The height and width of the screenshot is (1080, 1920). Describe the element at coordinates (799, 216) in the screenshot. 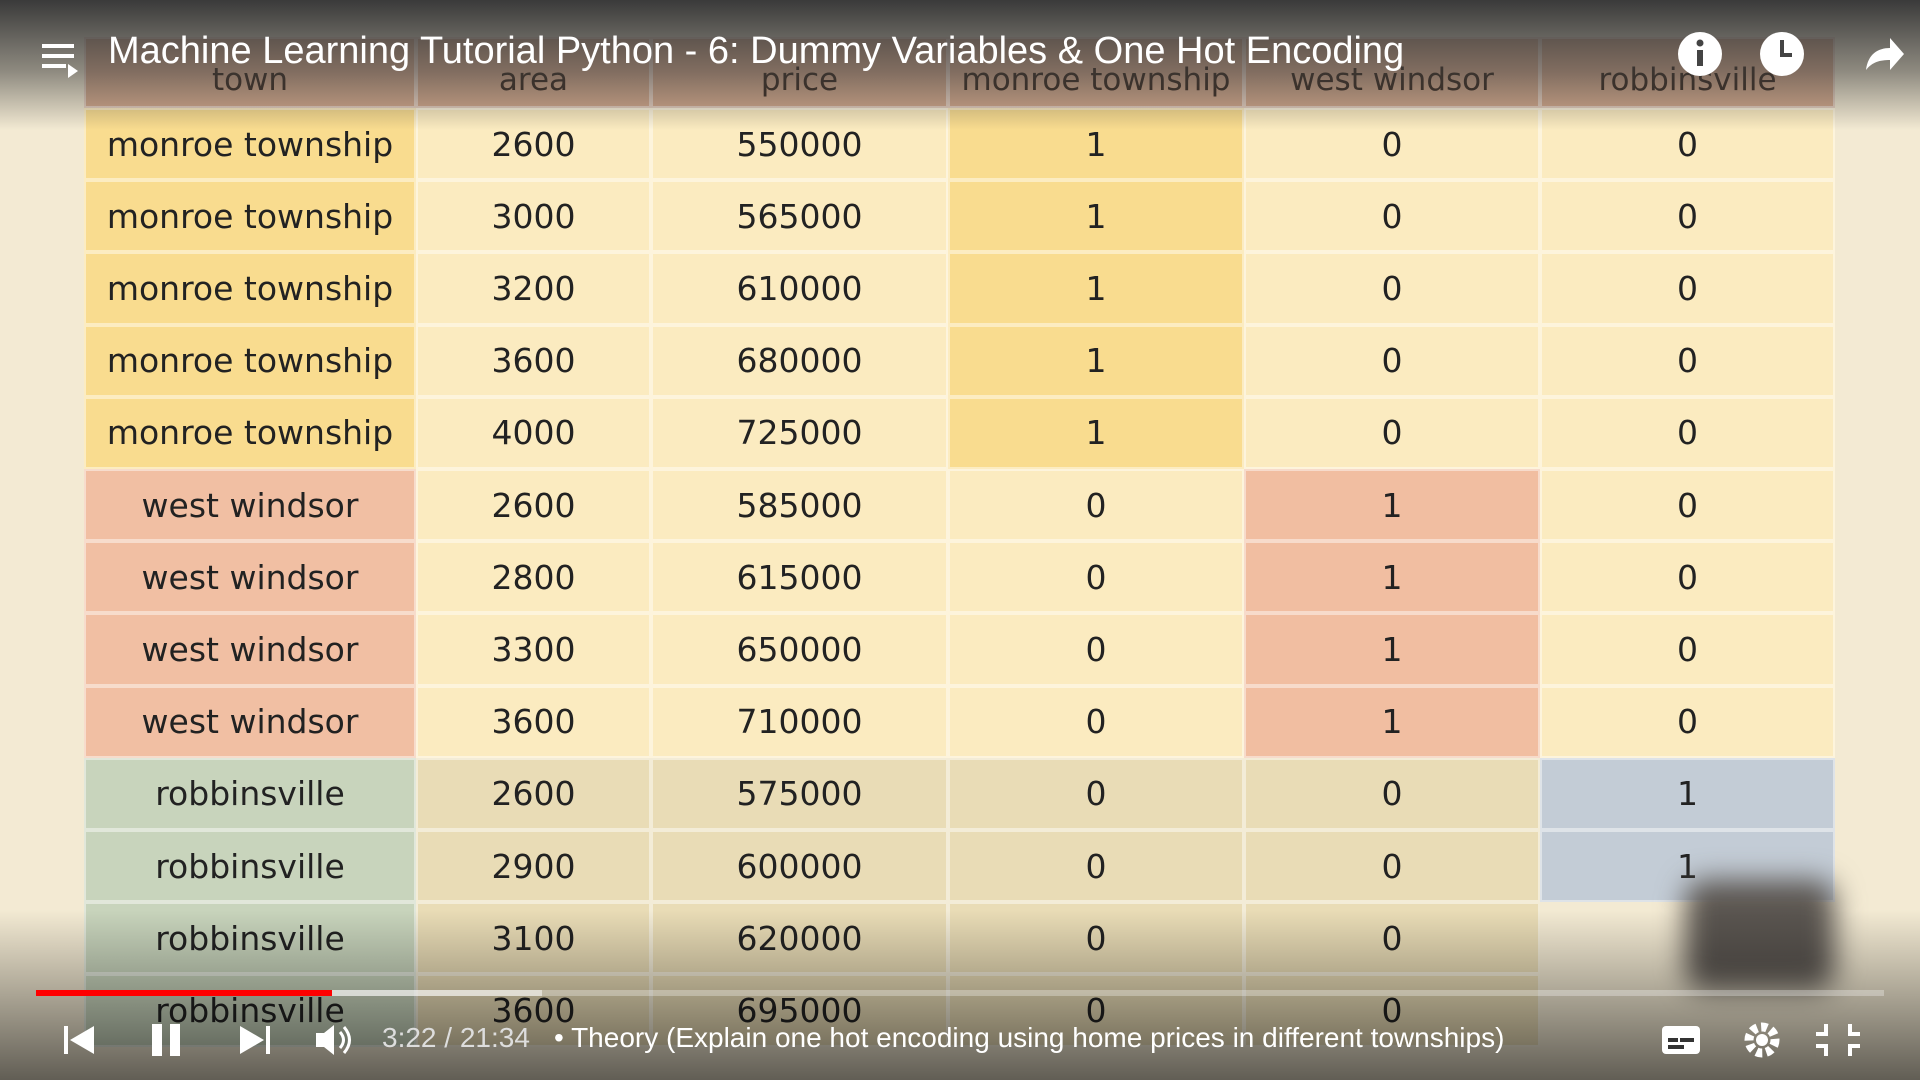

I see `value-cell: 565000` at that location.